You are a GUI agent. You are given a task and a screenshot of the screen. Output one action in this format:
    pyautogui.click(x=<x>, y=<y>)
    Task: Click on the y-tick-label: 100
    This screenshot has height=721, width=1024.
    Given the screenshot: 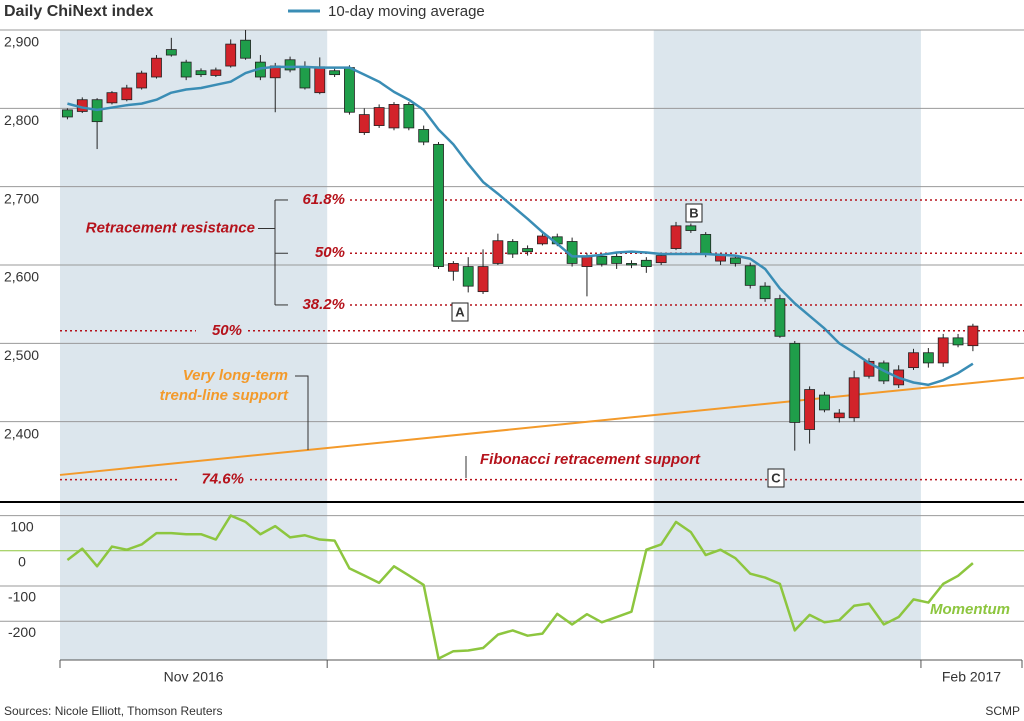 What is the action you would take?
    pyautogui.click(x=22, y=526)
    